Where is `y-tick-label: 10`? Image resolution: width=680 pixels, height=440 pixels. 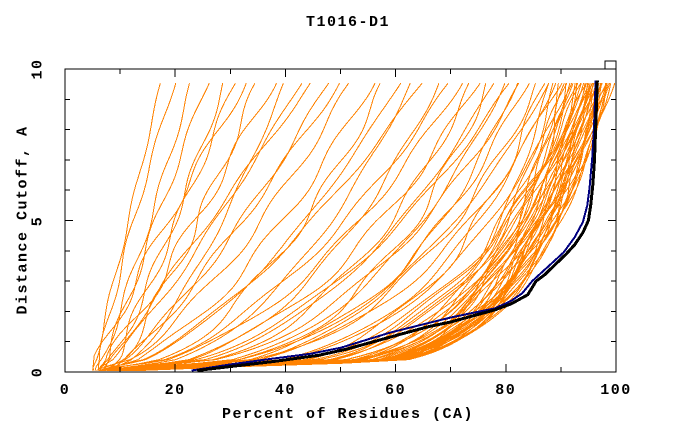
y-tick-label: 10 is located at coordinates (38, 69).